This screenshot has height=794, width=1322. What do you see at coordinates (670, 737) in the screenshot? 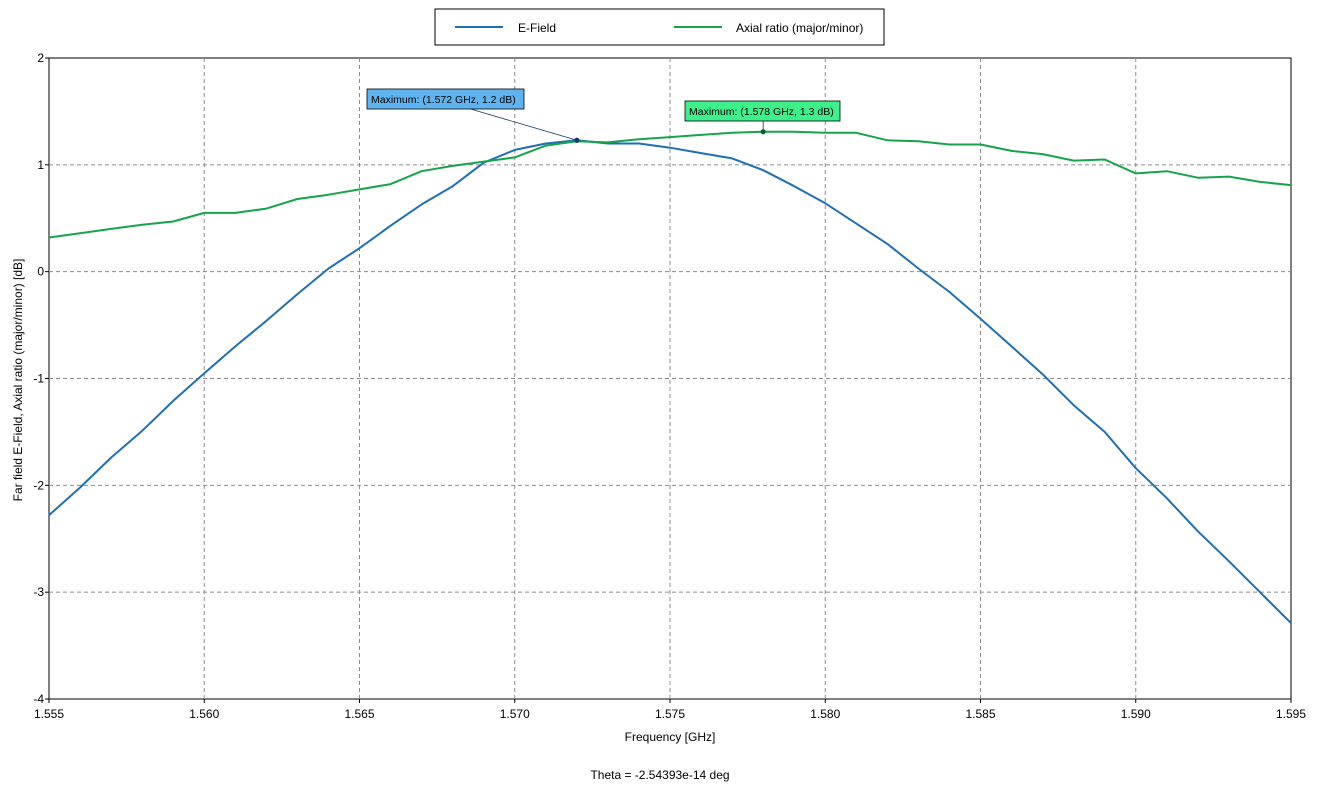
I see `x-axis-label: Frequency [GHz]` at bounding box center [670, 737].